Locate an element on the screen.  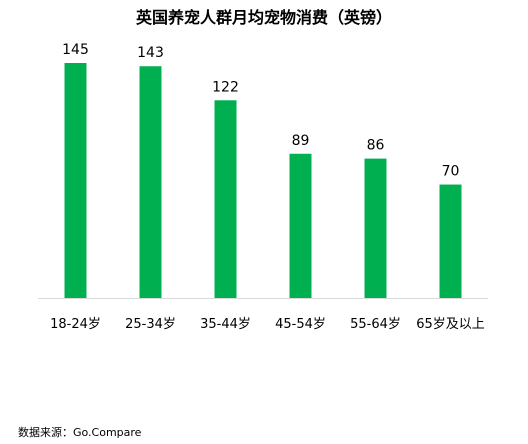
category-label-3: 35-44岁 is located at coordinates (225, 324).